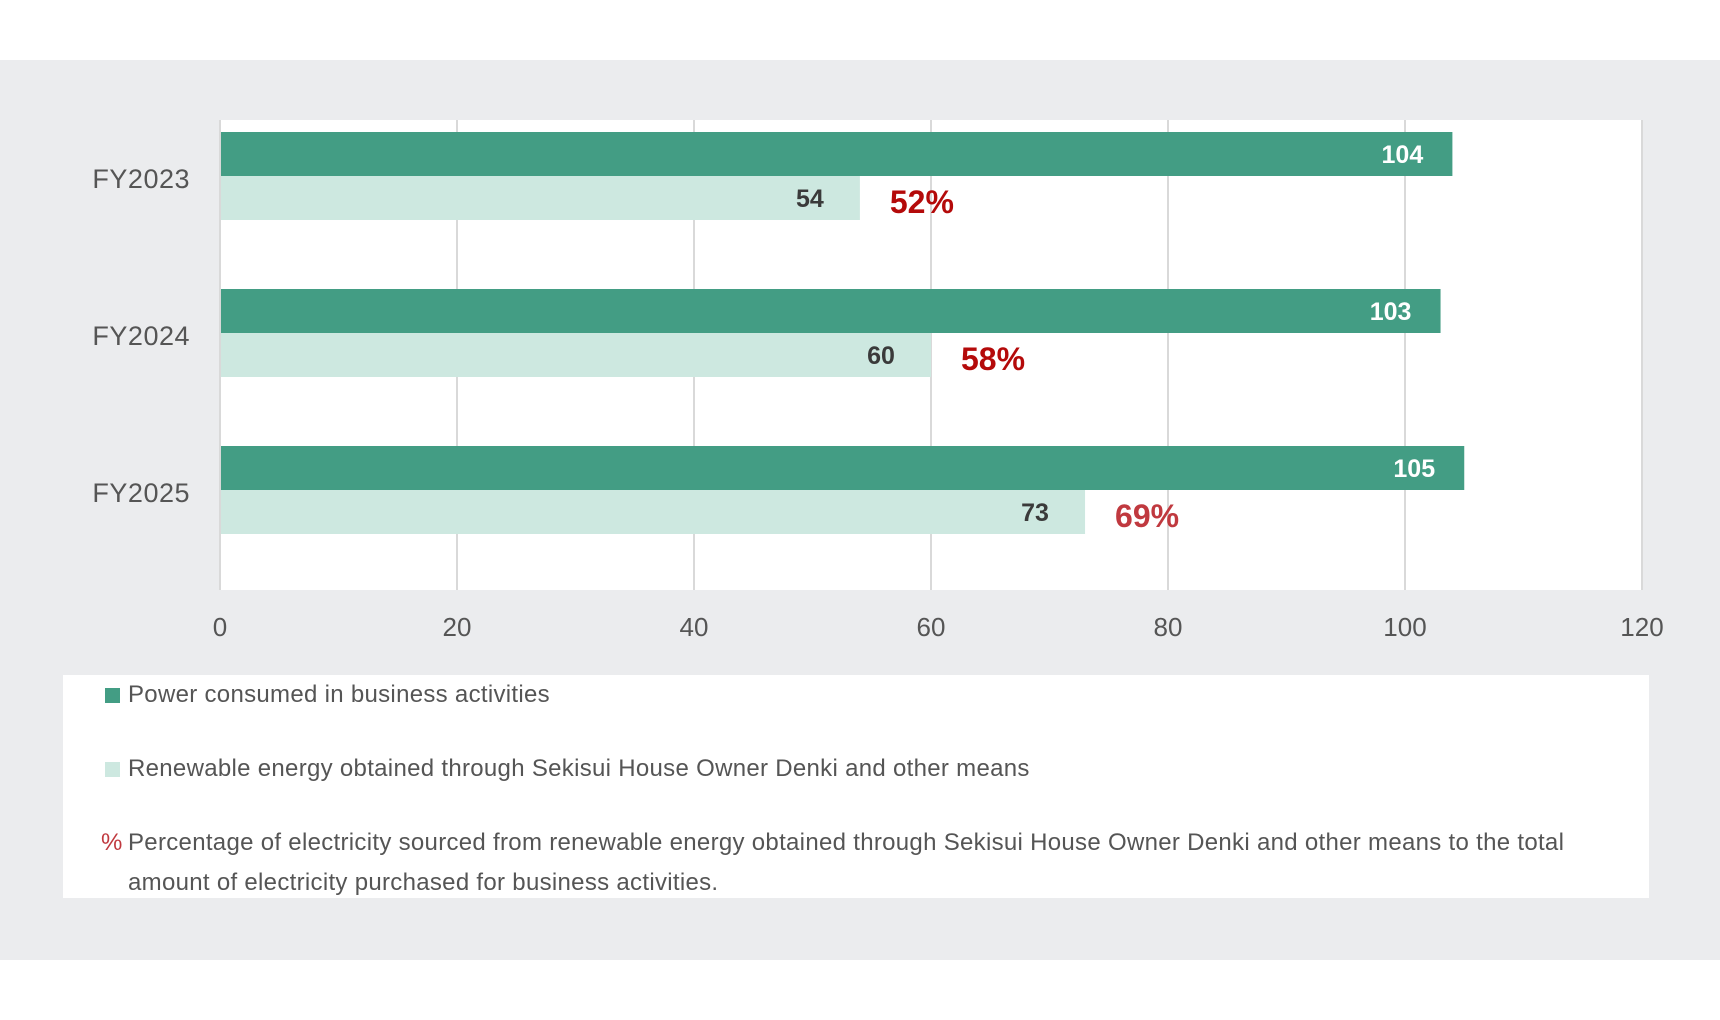 This screenshot has height=1020, width=1720. I want to click on x-tick-label: 20, so click(457, 627).